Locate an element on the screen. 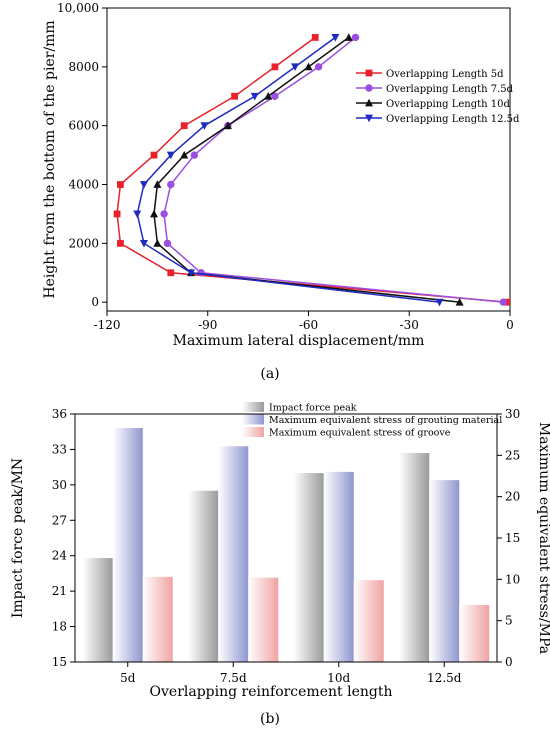  caption-a: (a) is located at coordinates (269, 374).